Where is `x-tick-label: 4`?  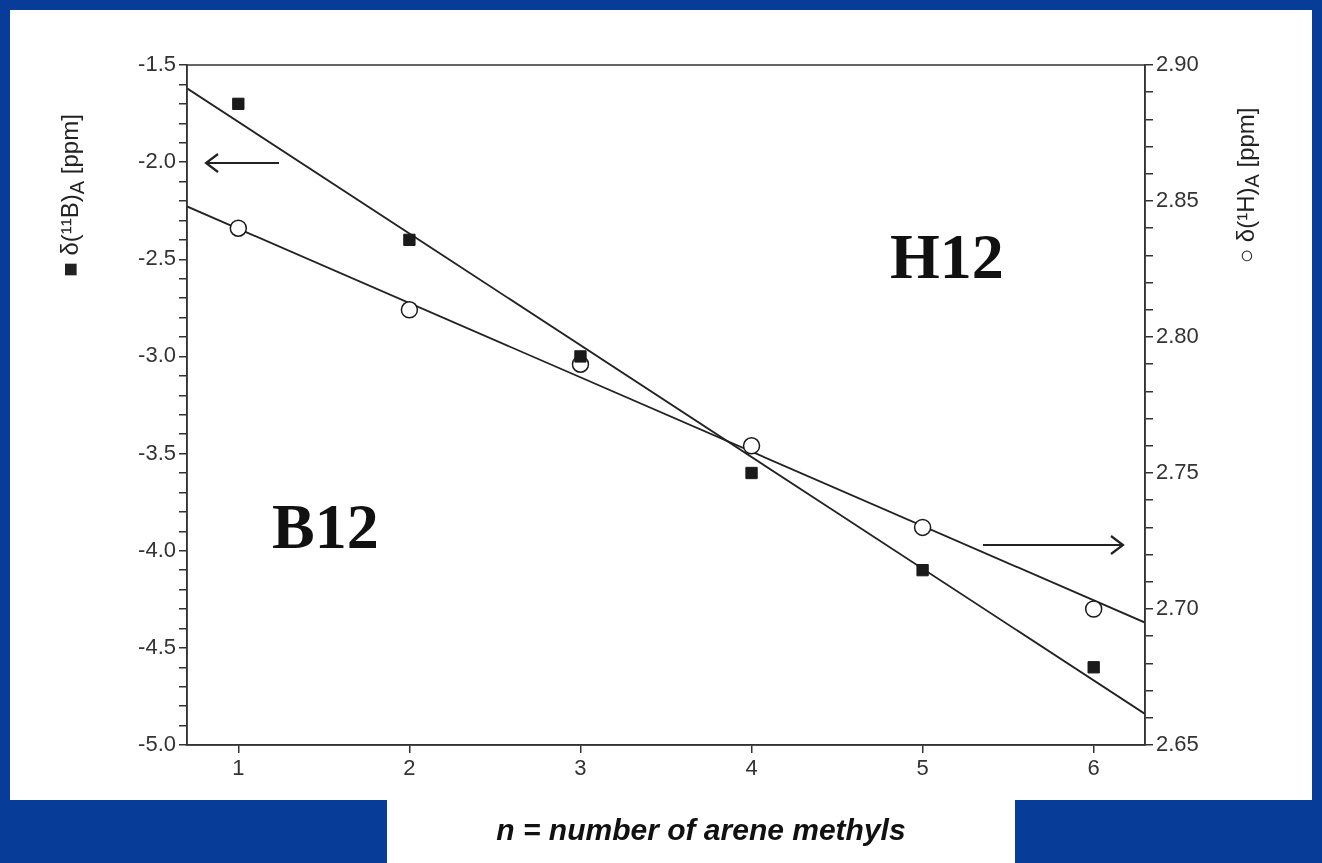
x-tick-label: 4 is located at coordinates (751, 768).